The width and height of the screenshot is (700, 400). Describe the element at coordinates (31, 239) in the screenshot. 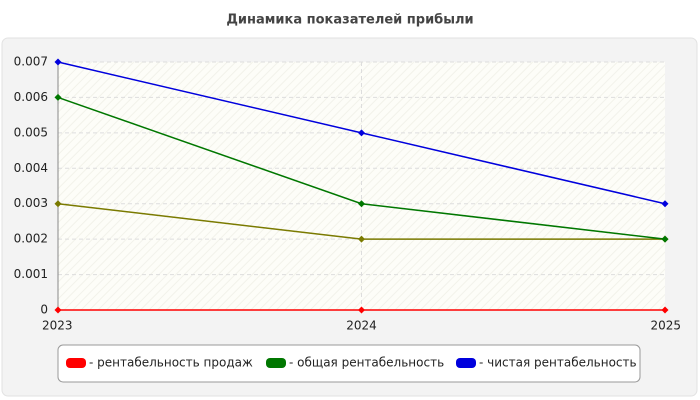

I see `y-tick-label: 0.002` at that location.